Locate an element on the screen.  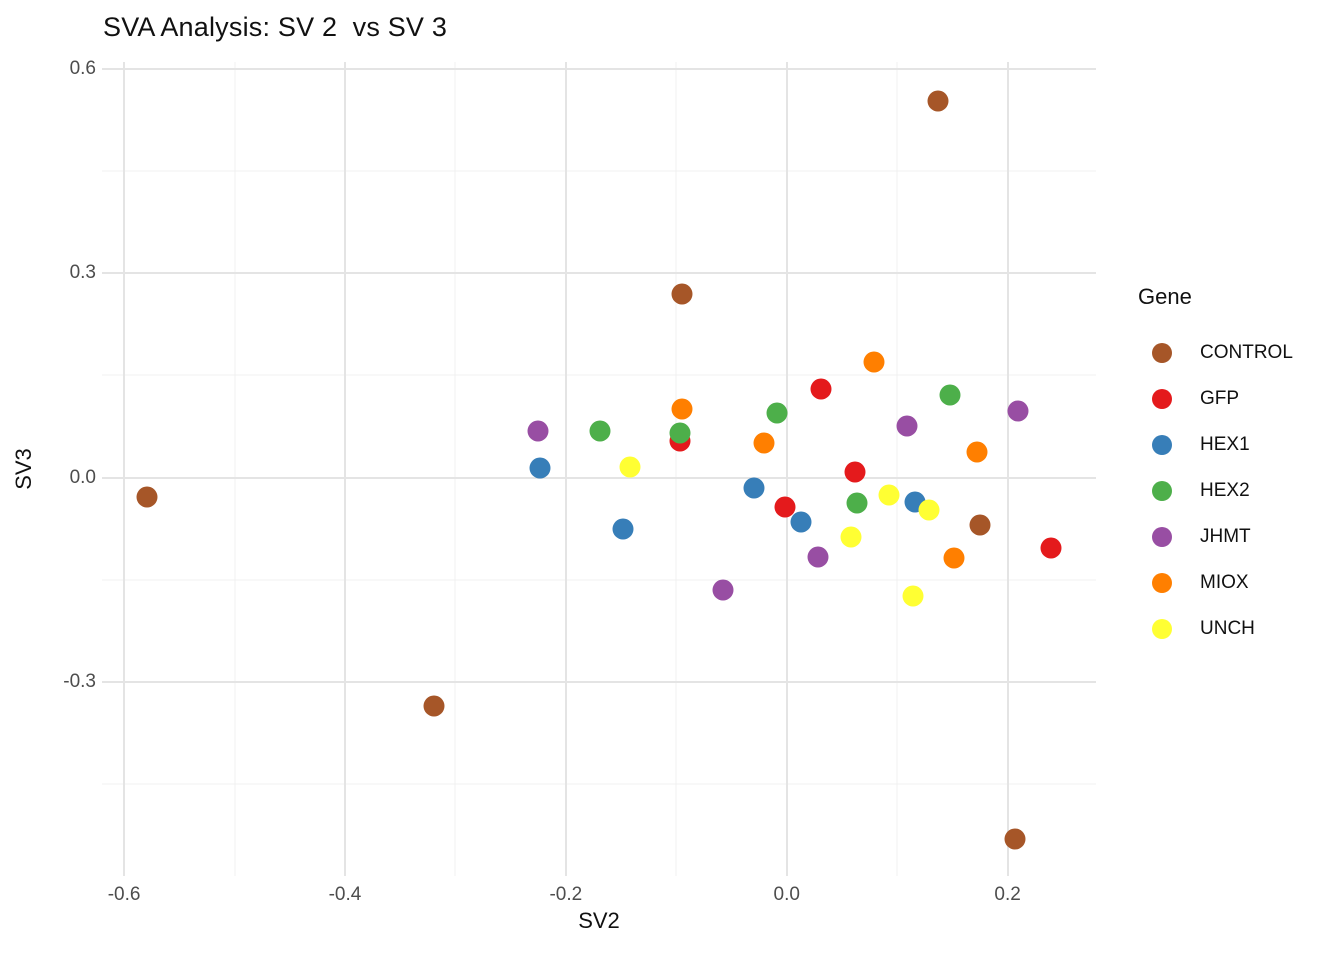
legend-item: HEX2 is located at coordinates (1215, 491).